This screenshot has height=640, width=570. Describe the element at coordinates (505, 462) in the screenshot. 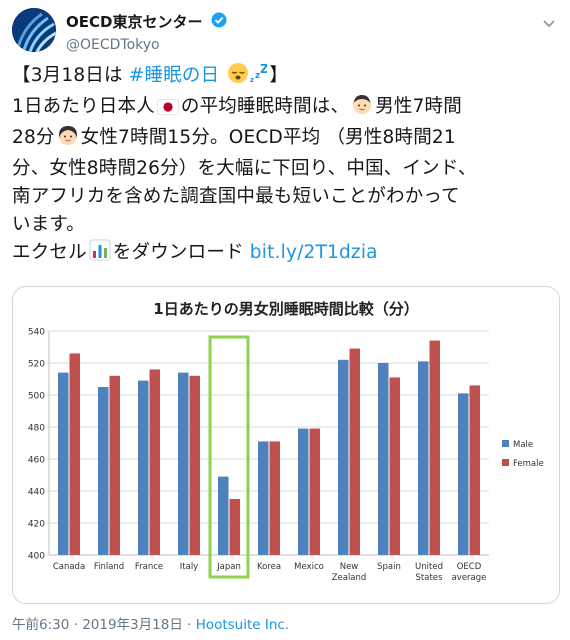

I see `legend-swatch-female` at that location.